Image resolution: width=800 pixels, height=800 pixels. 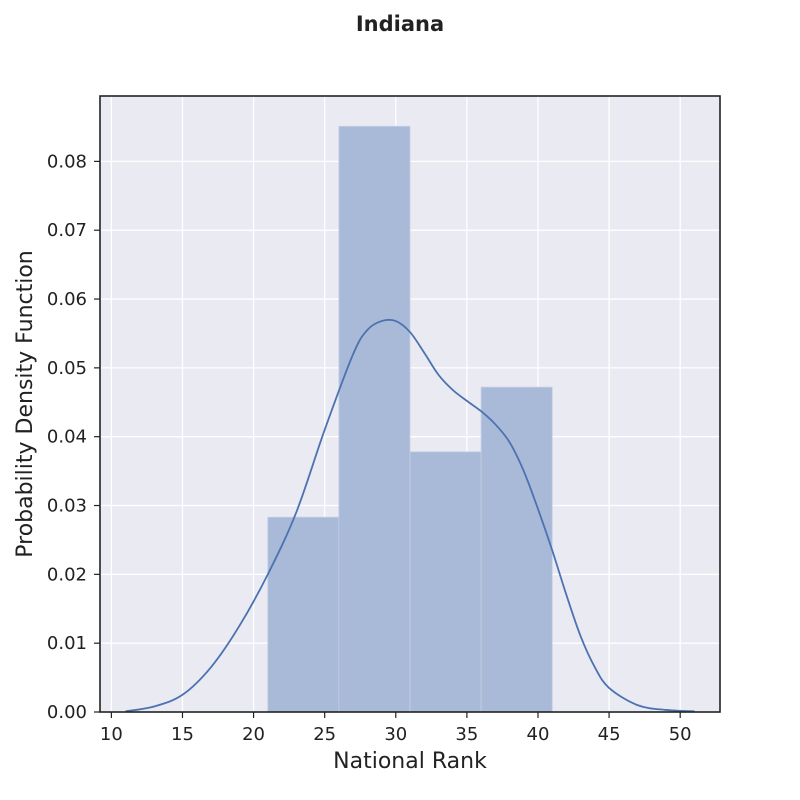 What do you see at coordinates (67, 506) in the screenshot?
I see `y-tick-label: 0.03` at bounding box center [67, 506].